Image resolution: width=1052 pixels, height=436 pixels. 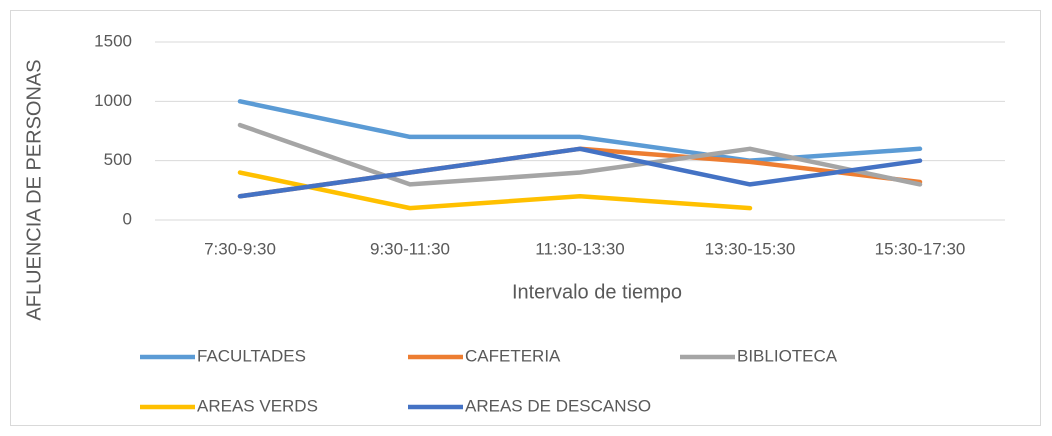 I want to click on x-tick-label: 11:30-13:30, so click(x=579, y=248).